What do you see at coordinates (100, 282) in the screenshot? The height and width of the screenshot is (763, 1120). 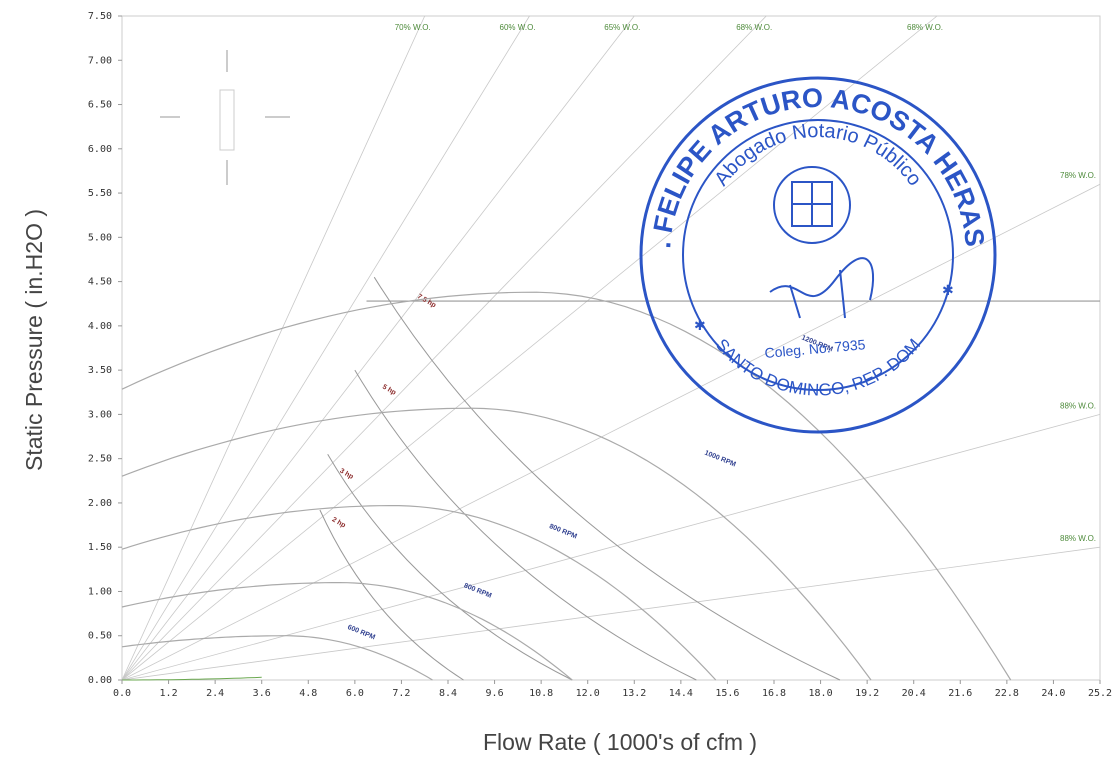 I see `y-tick-label: 4.50` at bounding box center [100, 282].